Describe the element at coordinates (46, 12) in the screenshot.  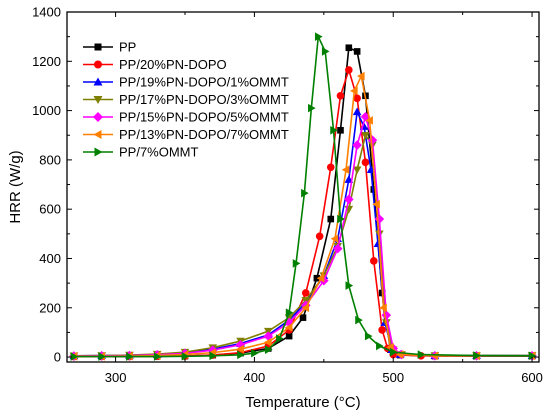
I see `y-tick-label: 1400` at that location.